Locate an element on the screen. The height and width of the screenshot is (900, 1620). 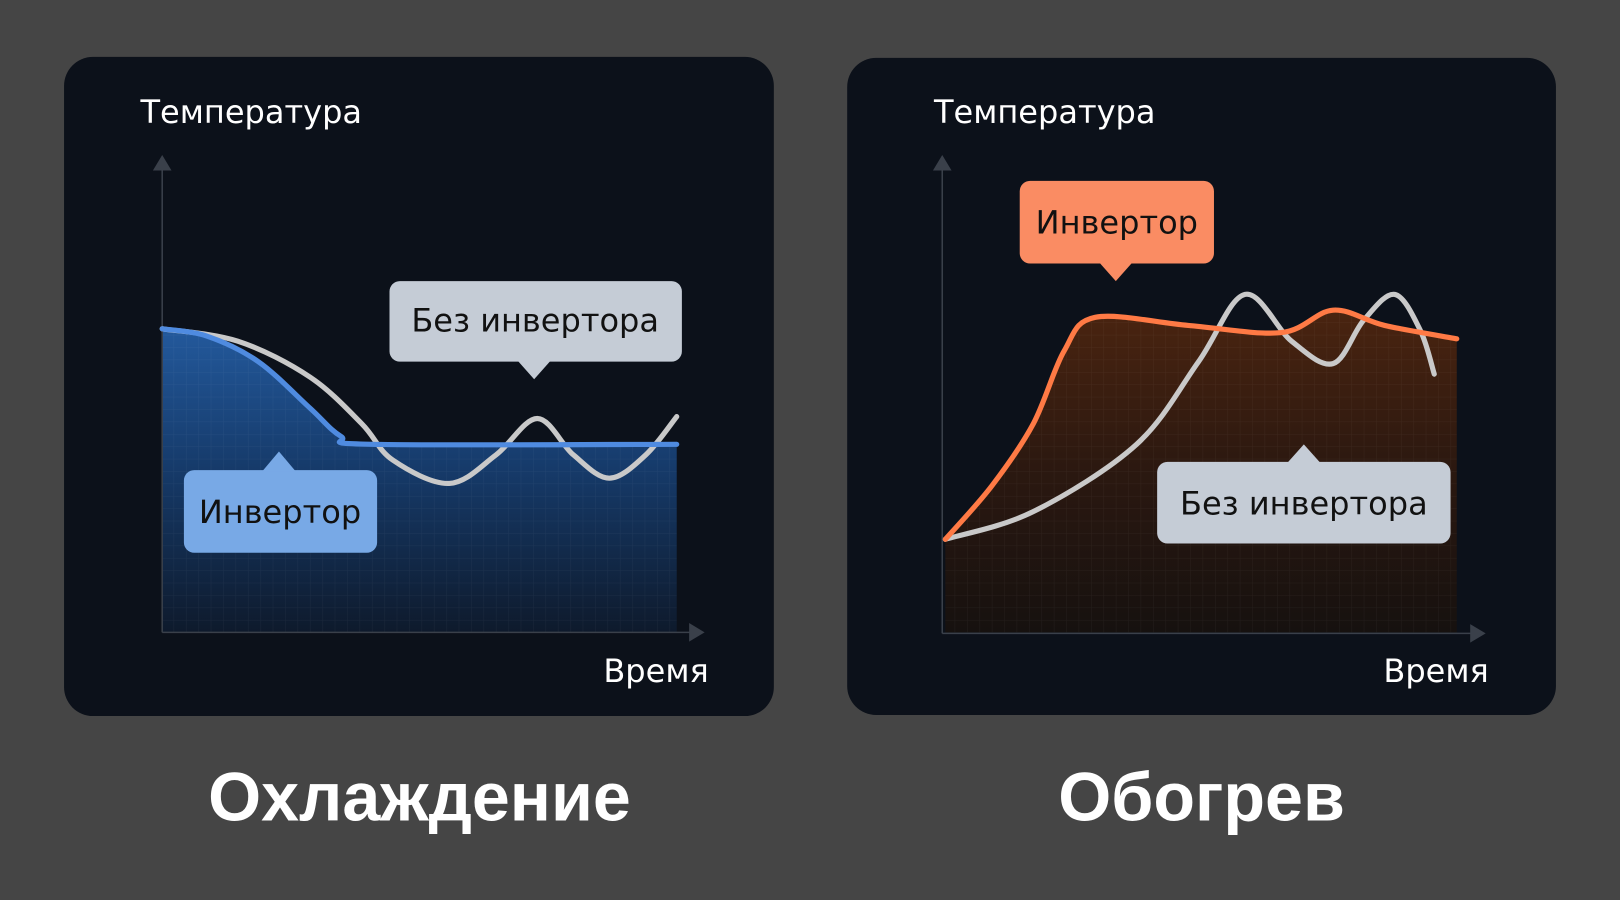
heating-title: Обогрев is located at coordinates (1201, 797).